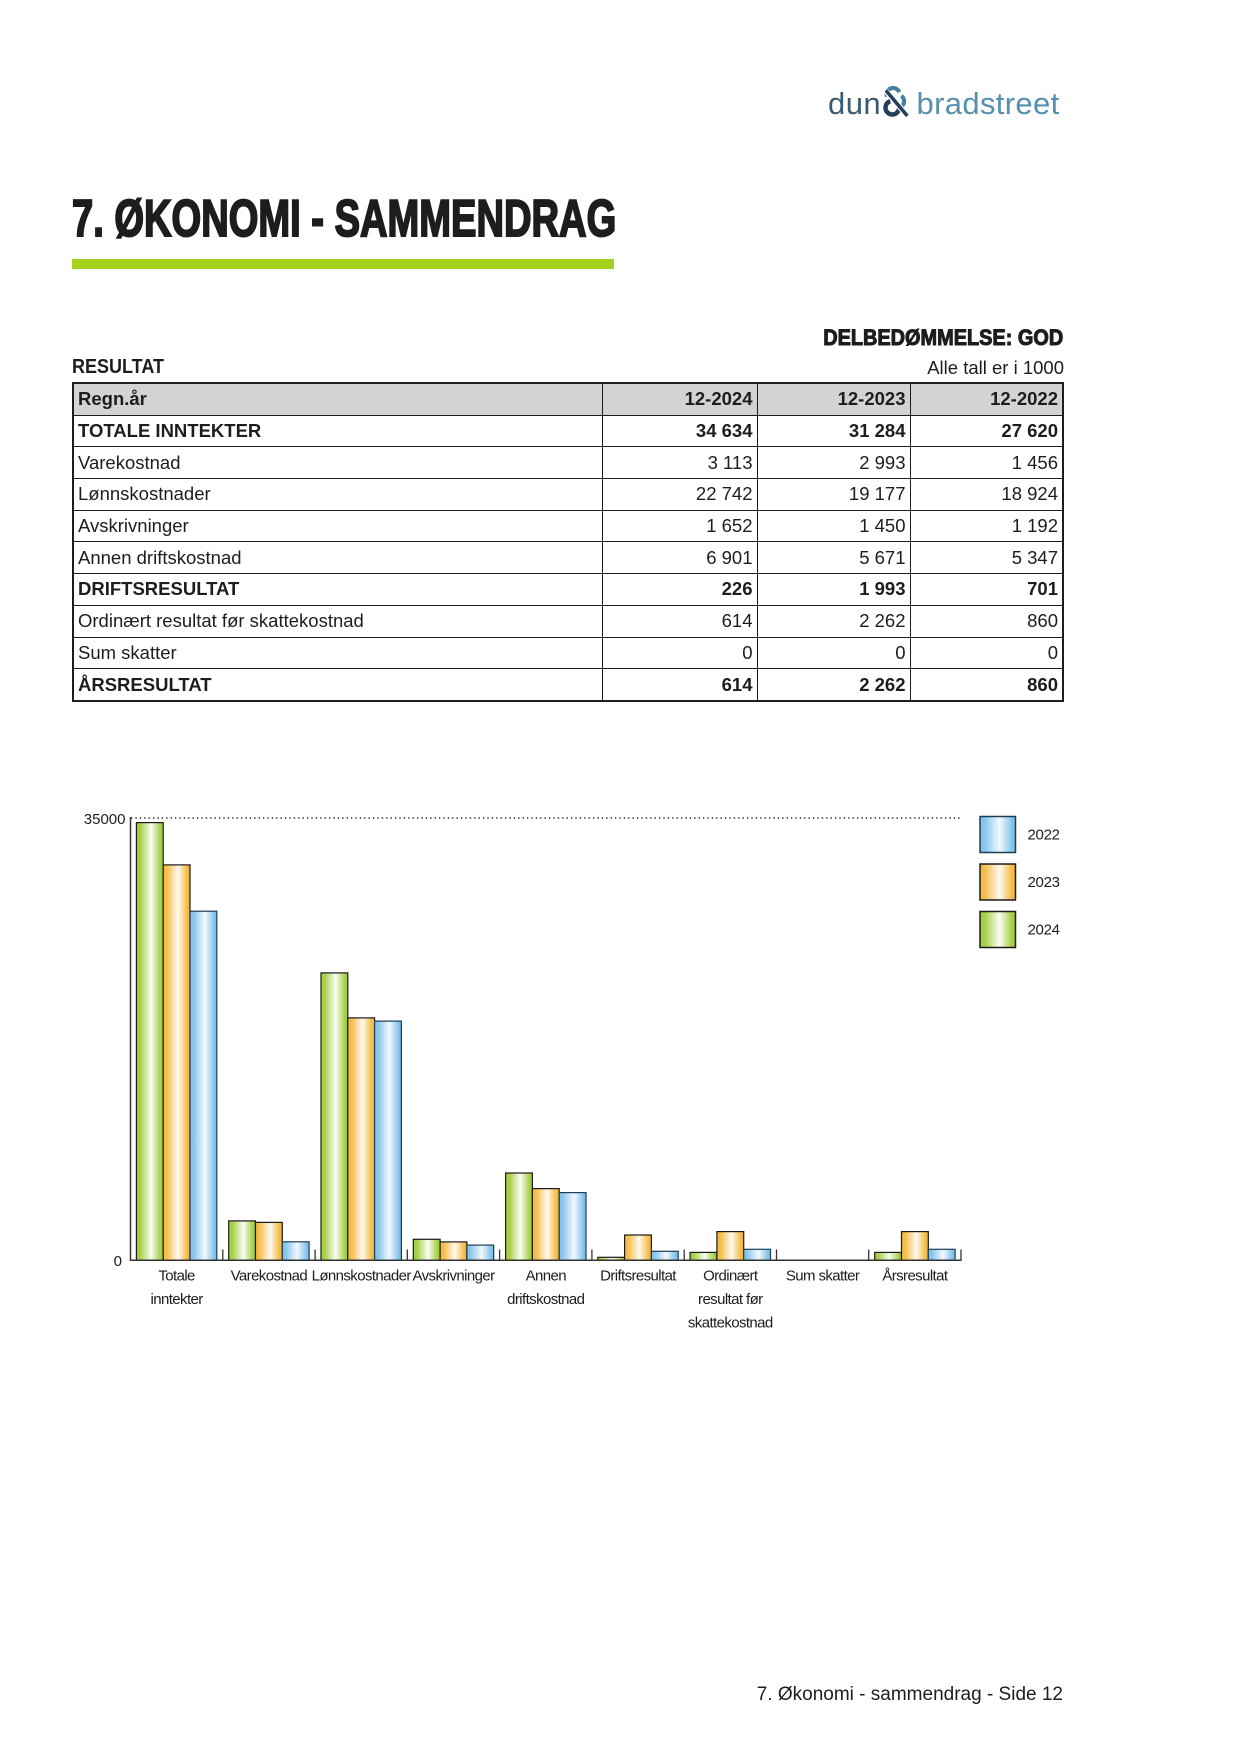 Image resolution: width=1241 pixels, height=1754 pixels. I want to click on svg-text: Sum skatter, so click(823, 1276).